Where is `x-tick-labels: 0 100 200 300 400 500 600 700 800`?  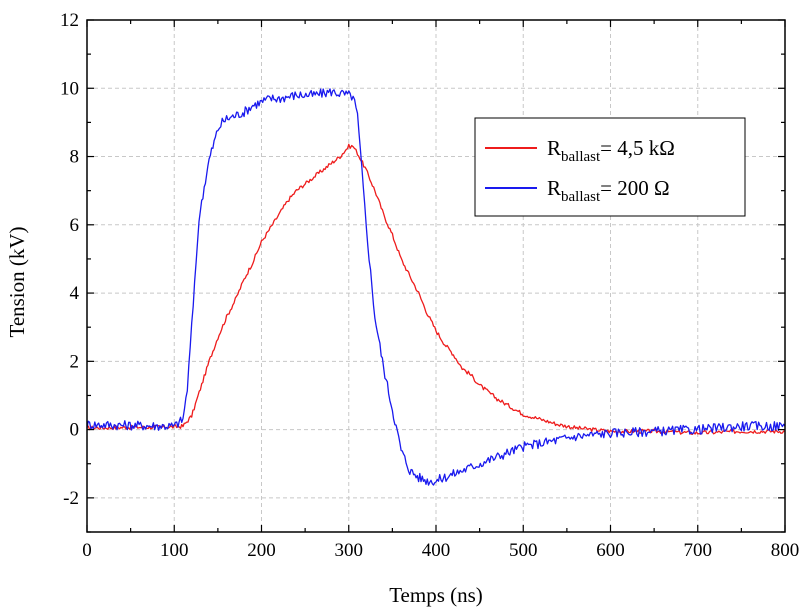 x-tick-labels: 0 100 200 300 400 500 600 700 800 is located at coordinates (440, 550).